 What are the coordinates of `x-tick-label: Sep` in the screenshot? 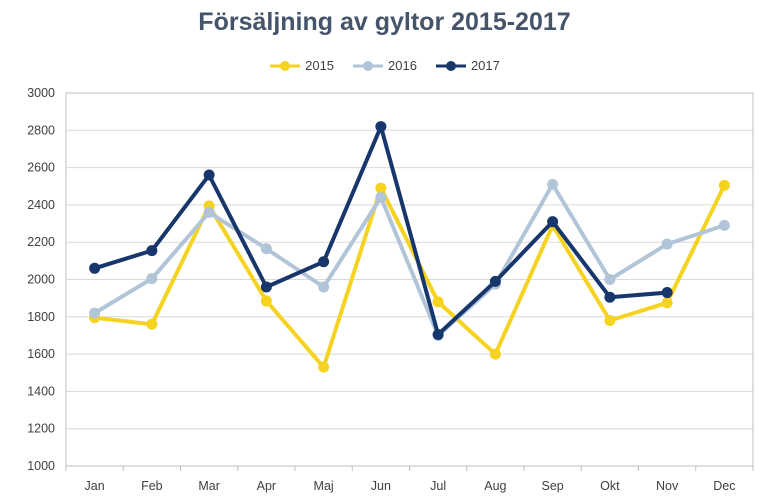 It's located at (553, 486).